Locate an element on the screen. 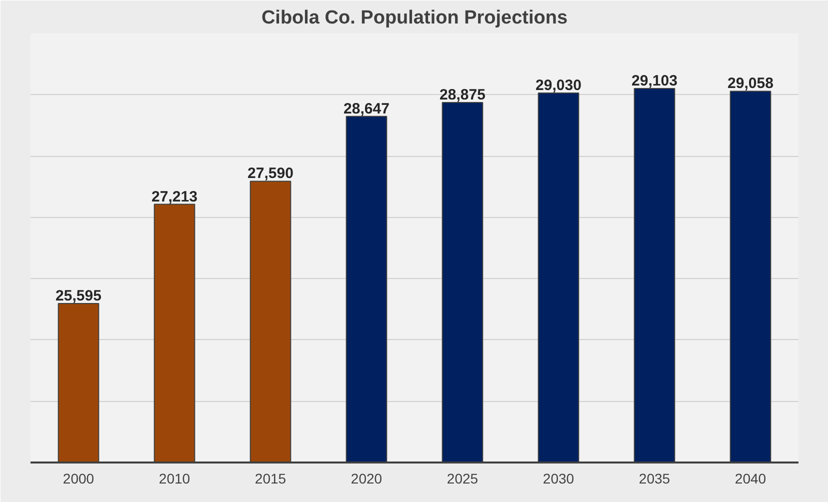 This screenshot has height=502, width=828. x-tick-label: 2020 is located at coordinates (366, 478).